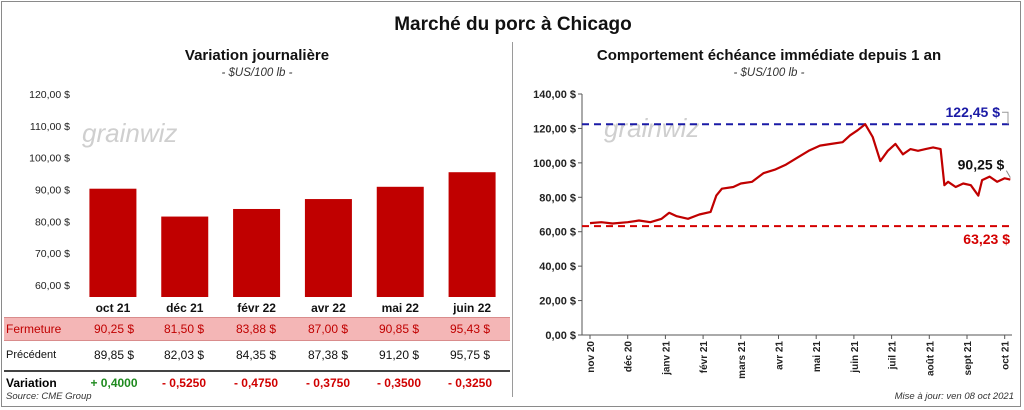 This screenshot has height=410, width=1024. What do you see at coordinates (769, 73) in the screenshot?
I see `right-unit: - $US/100 lb -` at bounding box center [769, 73].